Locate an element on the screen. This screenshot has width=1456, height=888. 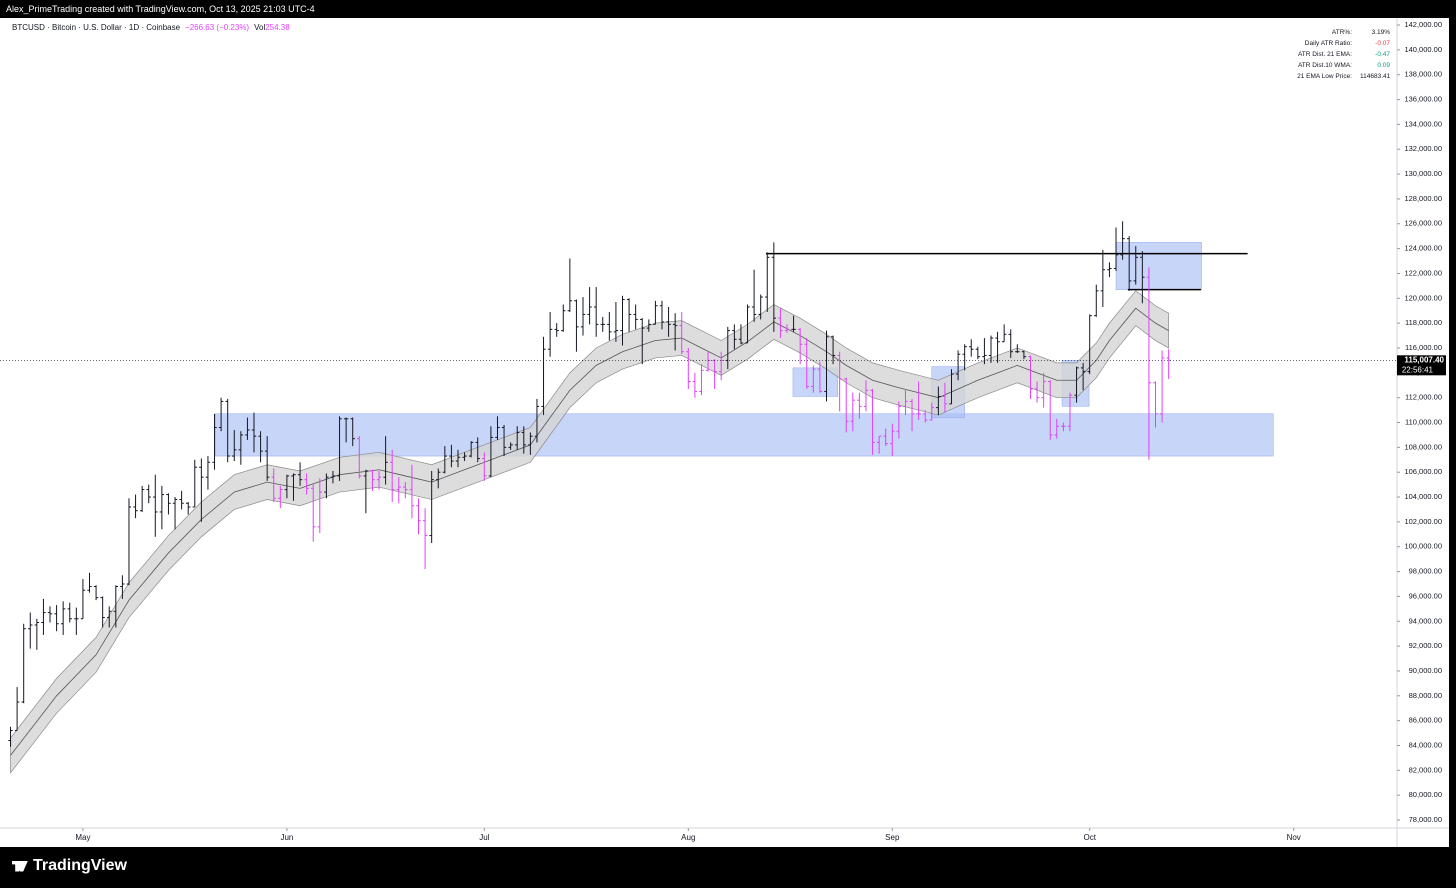
y-tick-label: 124,000.00 is located at coordinates (1423, 248).